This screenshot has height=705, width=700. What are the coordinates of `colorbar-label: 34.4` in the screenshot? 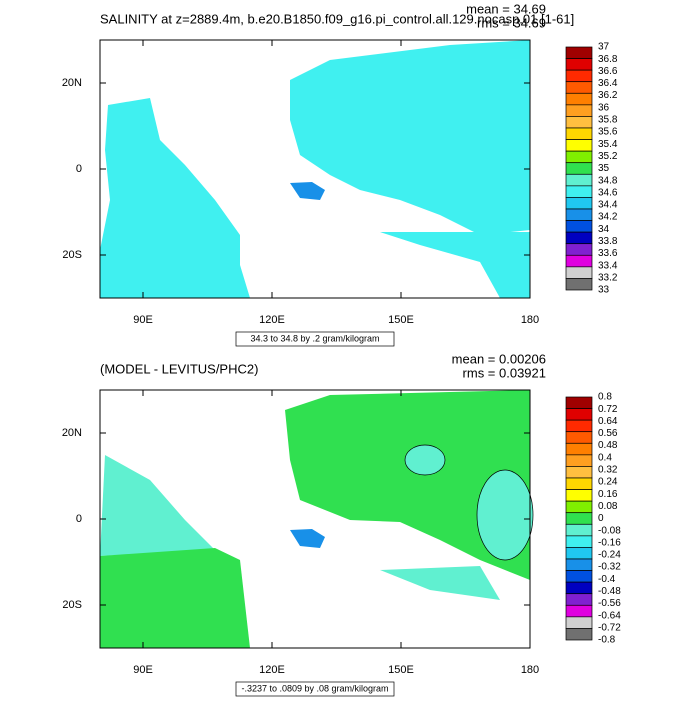 It's located at (608, 205).